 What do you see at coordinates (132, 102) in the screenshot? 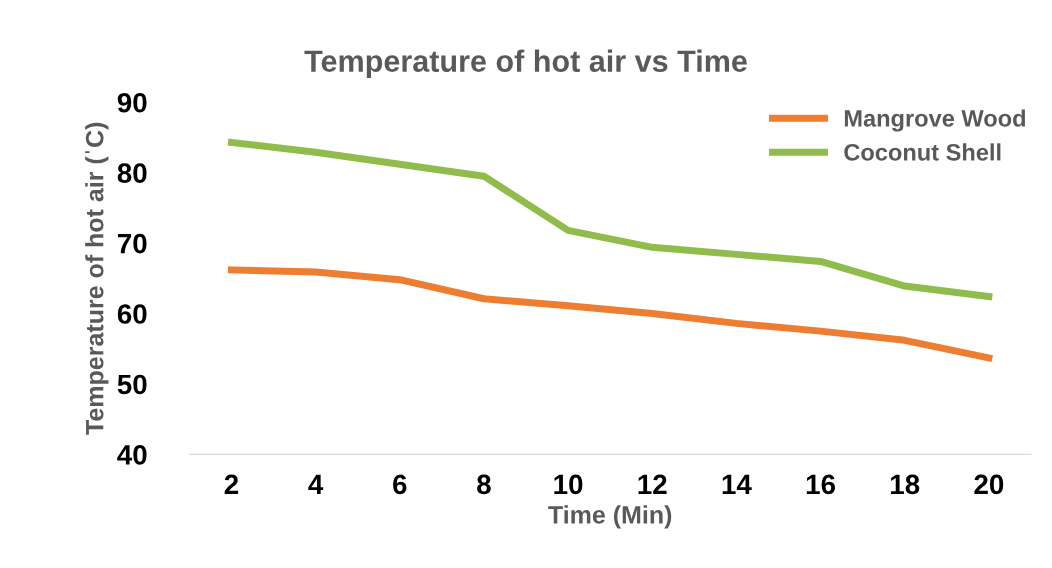
I see `y-tick-label: 90` at bounding box center [132, 102].